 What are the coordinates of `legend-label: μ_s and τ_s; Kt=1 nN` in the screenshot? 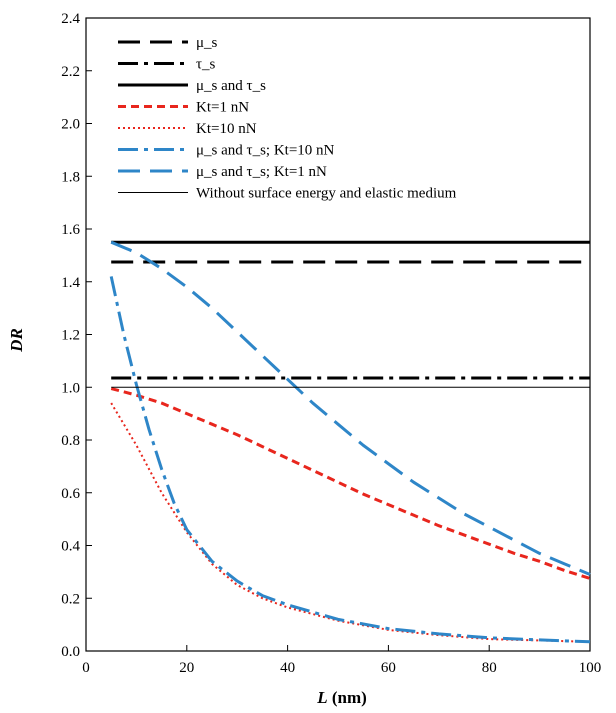 It's located at (261, 172).